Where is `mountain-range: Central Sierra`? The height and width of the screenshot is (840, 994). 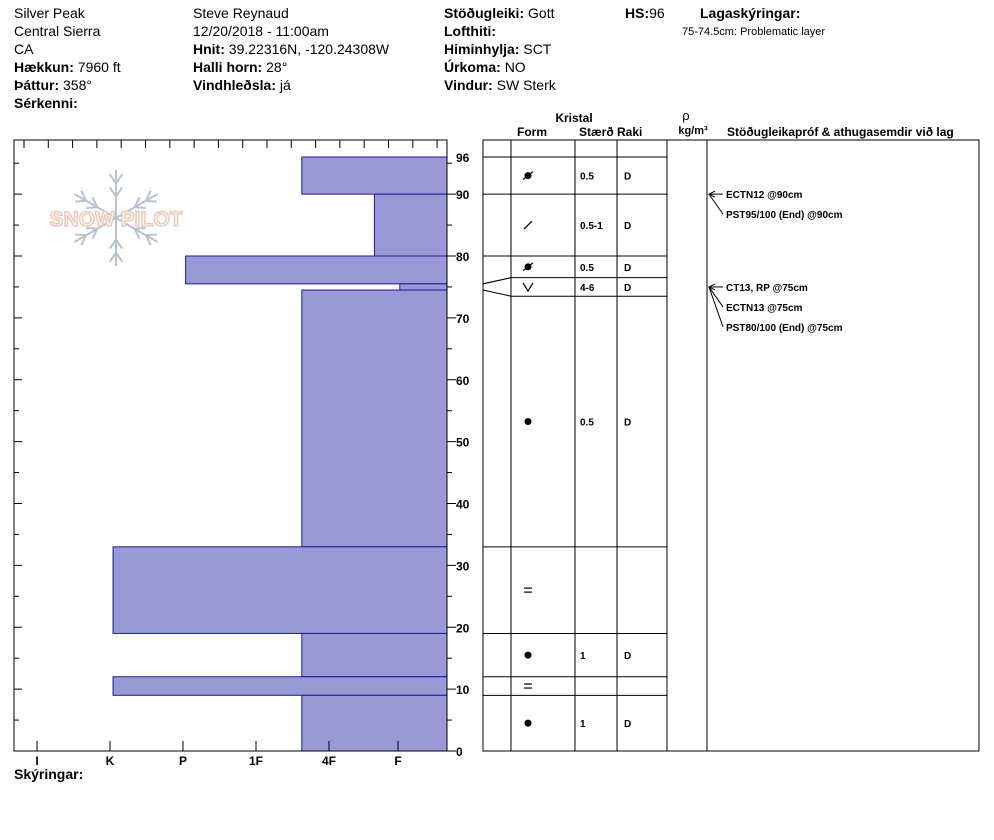
mountain-range: Central Sierra is located at coordinates (57, 31).